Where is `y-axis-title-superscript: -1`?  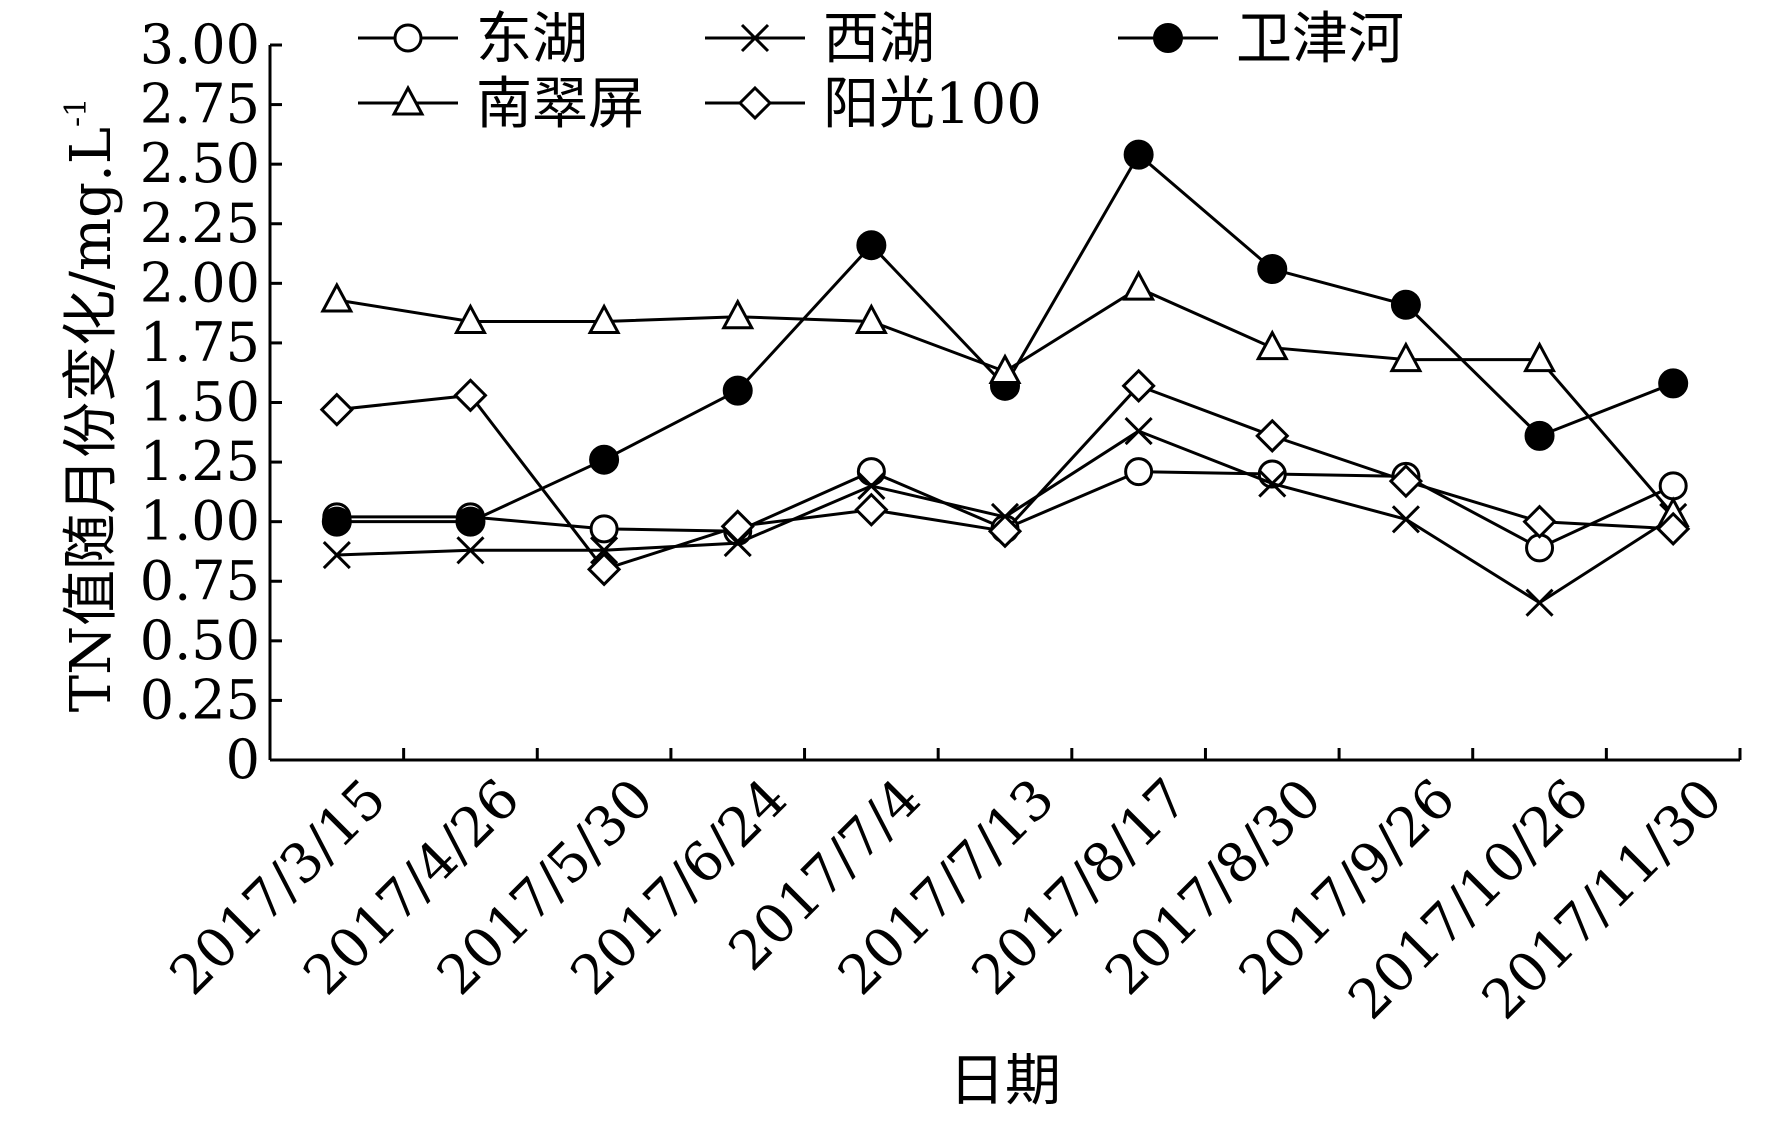
y-axis-title-superscript: -1 is located at coordinates (76, 112).